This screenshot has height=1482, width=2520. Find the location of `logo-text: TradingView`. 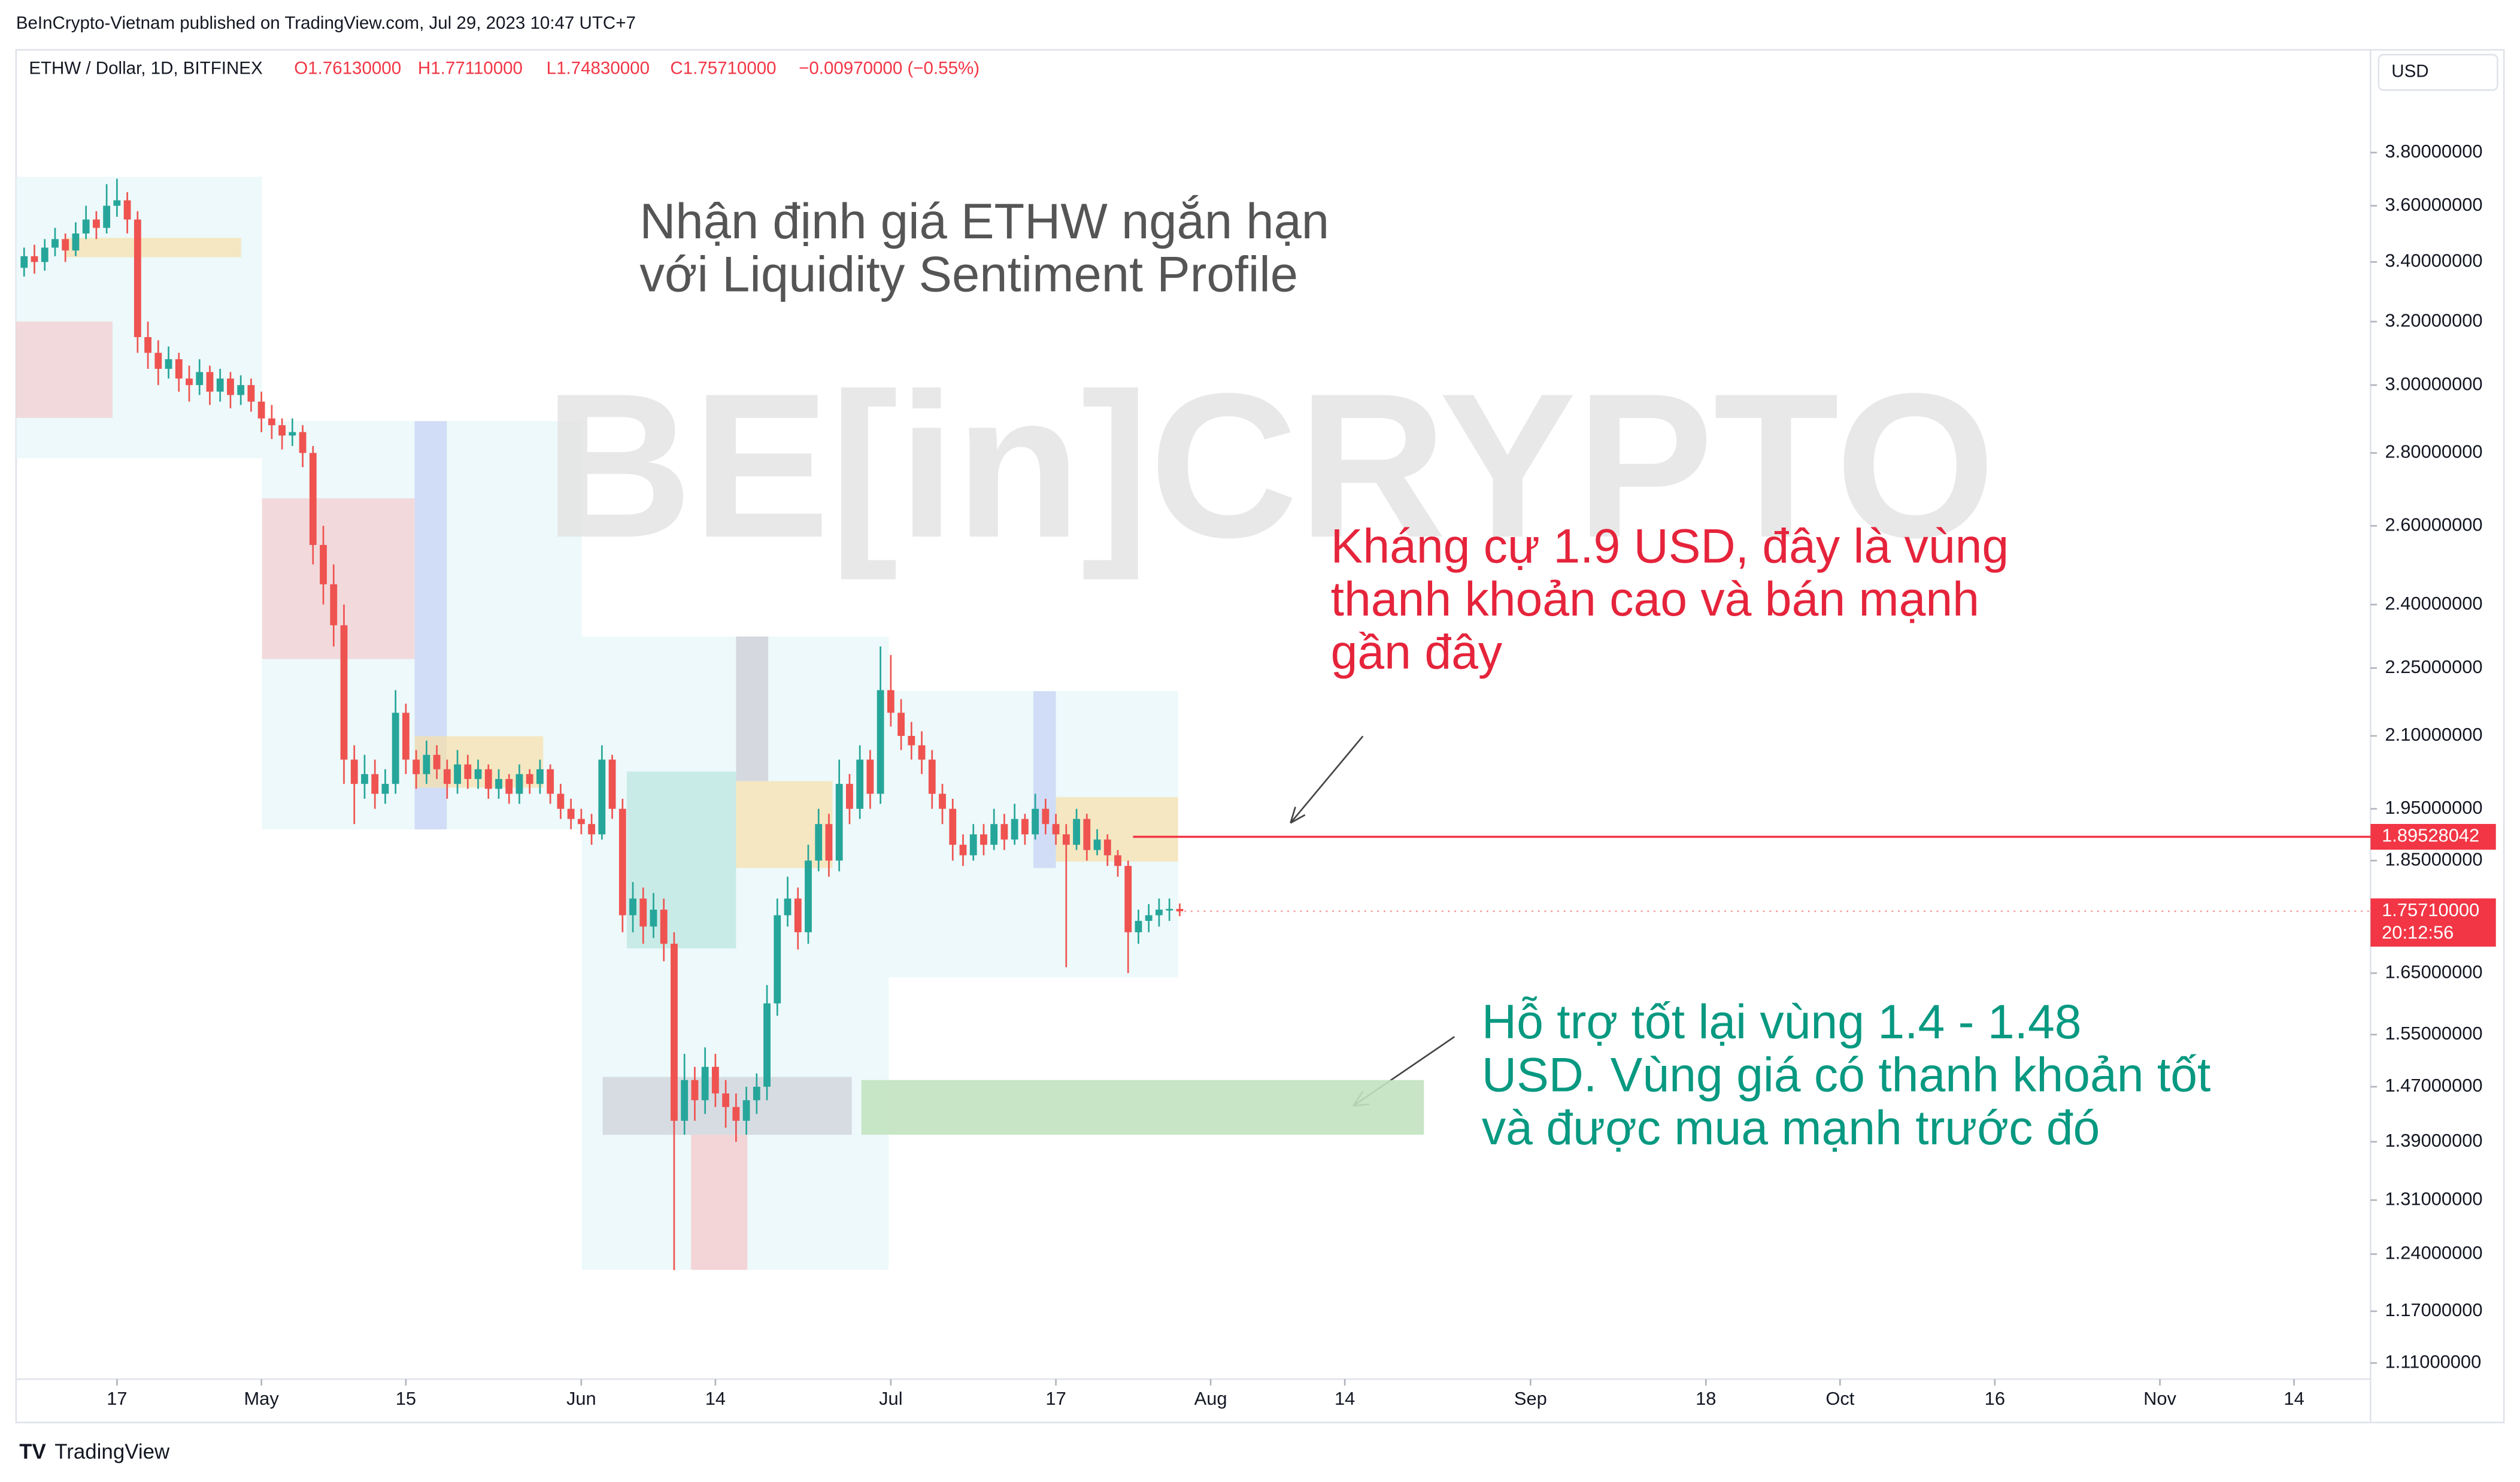

logo-text: TradingView is located at coordinates (112, 1451).